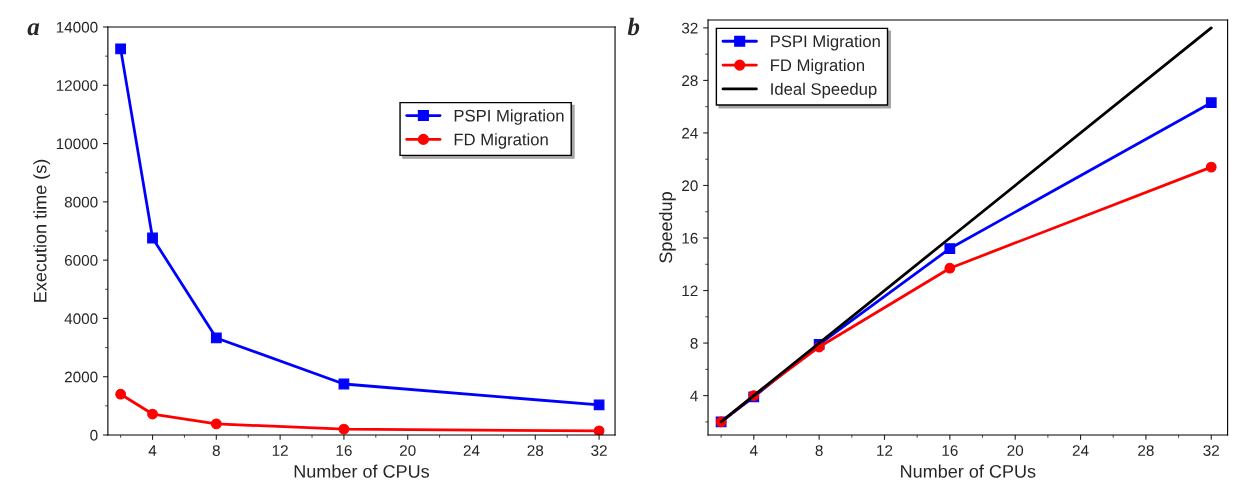 This screenshot has height=500, width=1240. I want to click on y-axis-title: Execution time (s), so click(42, 230).